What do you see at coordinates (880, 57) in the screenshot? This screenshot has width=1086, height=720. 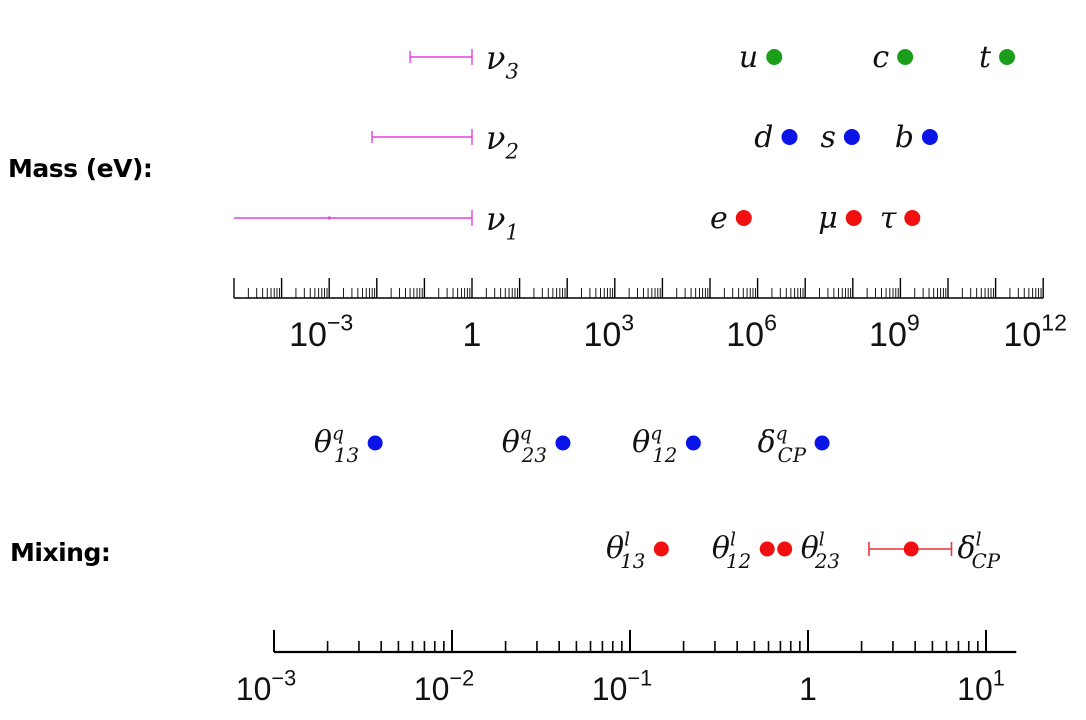 I see `particle-label: c` at bounding box center [880, 57].